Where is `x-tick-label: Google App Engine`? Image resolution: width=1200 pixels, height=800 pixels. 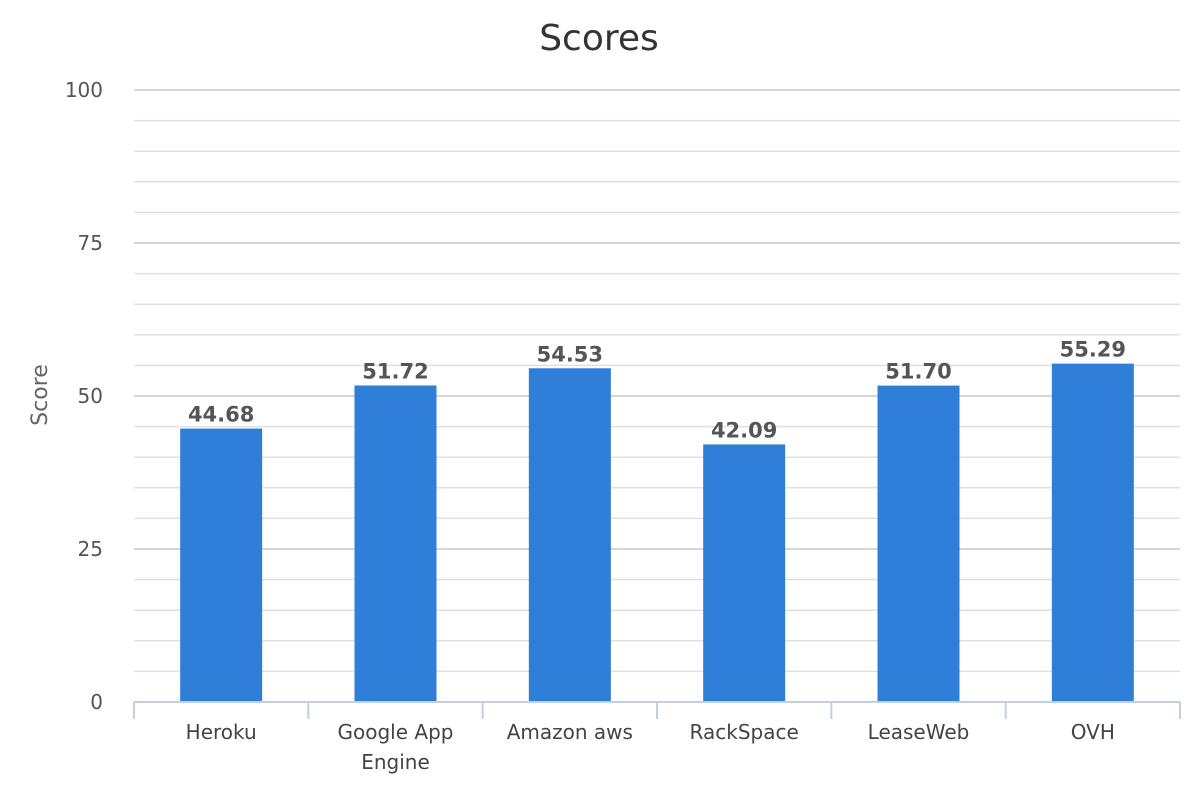
x-tick-label: Google App Engine is located at coordinates (396, 747).